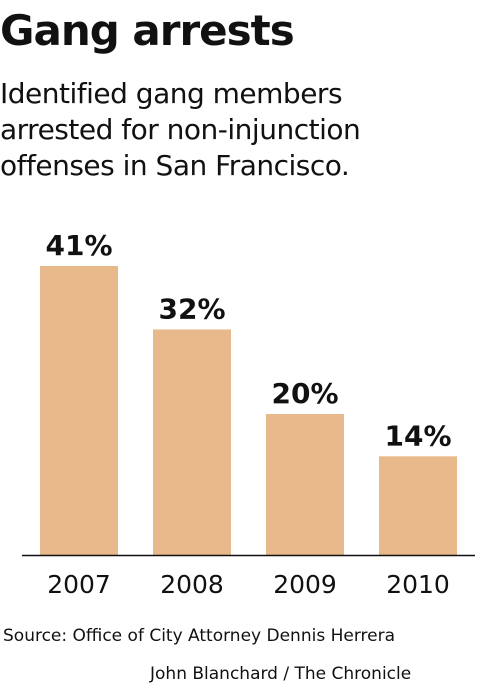  I want to click on bar-2008, so click(192, 442).